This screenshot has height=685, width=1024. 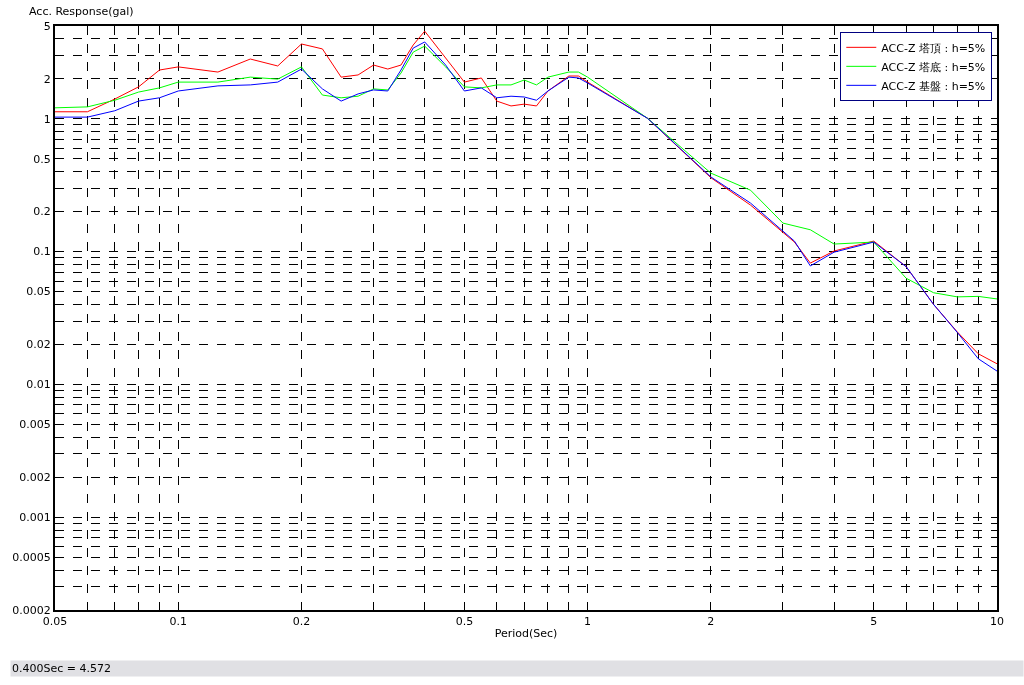 I want to click on y-tick-label: 2, so click(x=47, y=79).